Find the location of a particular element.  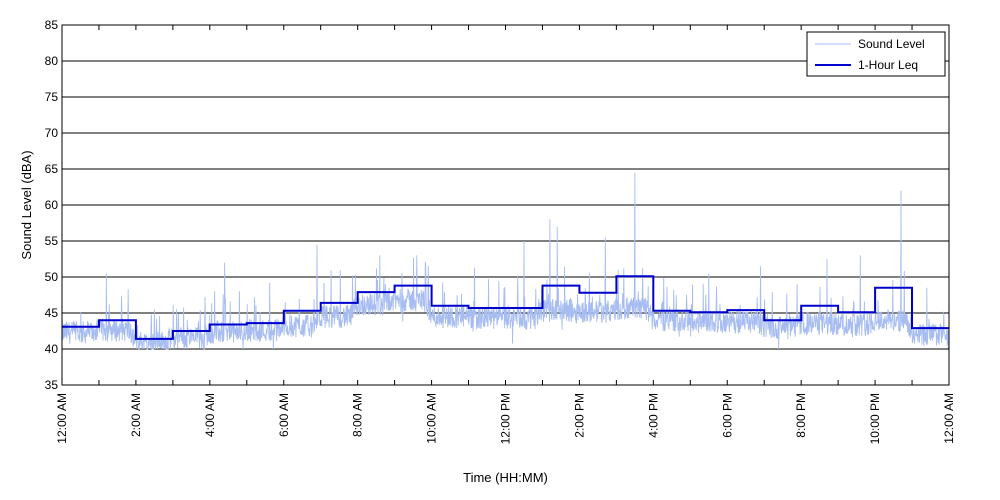

x-tick-label-3: 6:00 AM is located at coordinates (284, 415).